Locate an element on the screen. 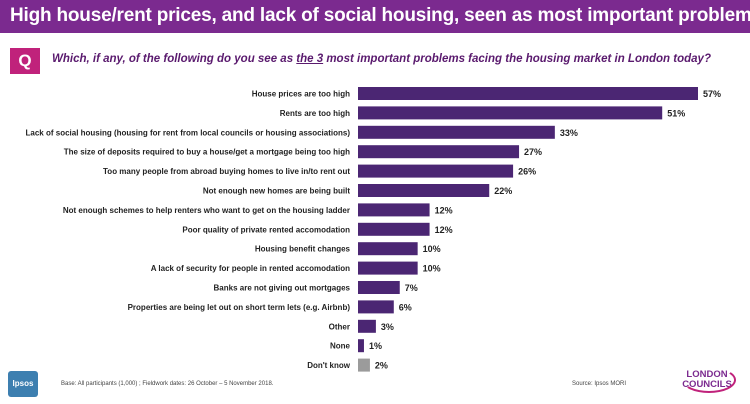 This screenshot has width=750, height=404. london-councils-logo: LONDON COUNCILS is located at coordinates (707, 380).